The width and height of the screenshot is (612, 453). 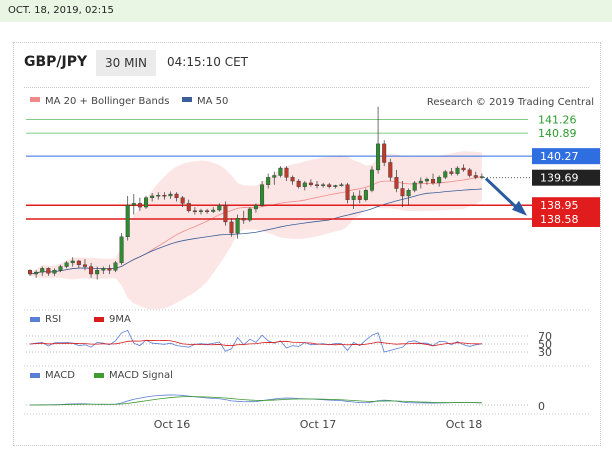 What do you see at coordinates (120, 319) in the screenshot?
I see `rsi-legend-label-1: 9MA` at bounding box center [120, 319].